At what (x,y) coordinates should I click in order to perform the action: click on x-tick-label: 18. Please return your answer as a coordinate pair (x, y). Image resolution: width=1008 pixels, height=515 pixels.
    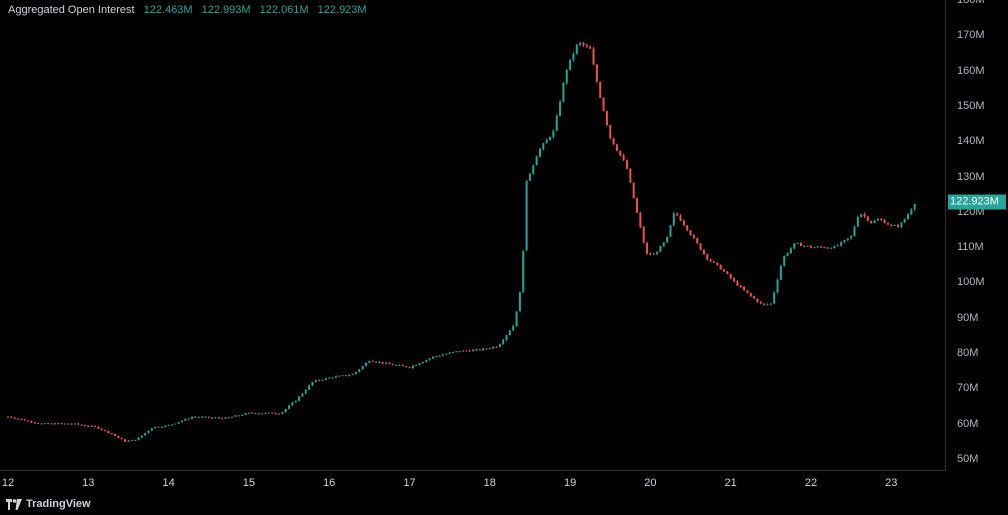
    Looking at the image, I should click on (489, 483).